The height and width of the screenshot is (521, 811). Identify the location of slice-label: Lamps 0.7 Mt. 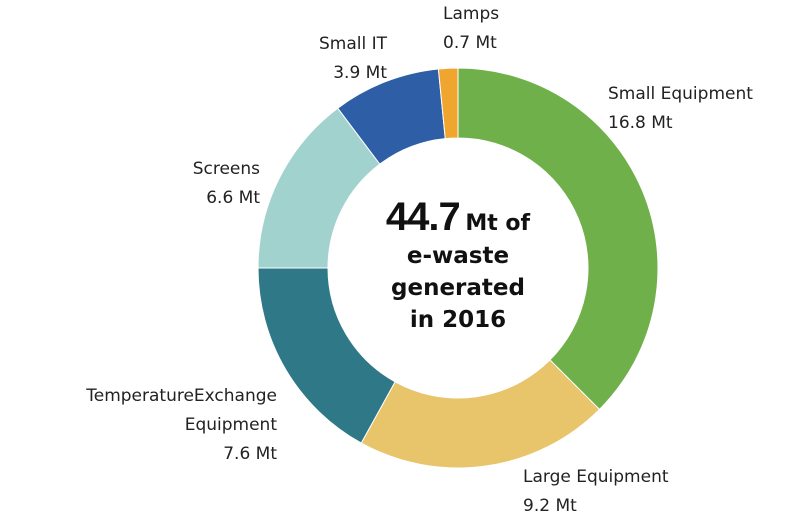
(503, 29).